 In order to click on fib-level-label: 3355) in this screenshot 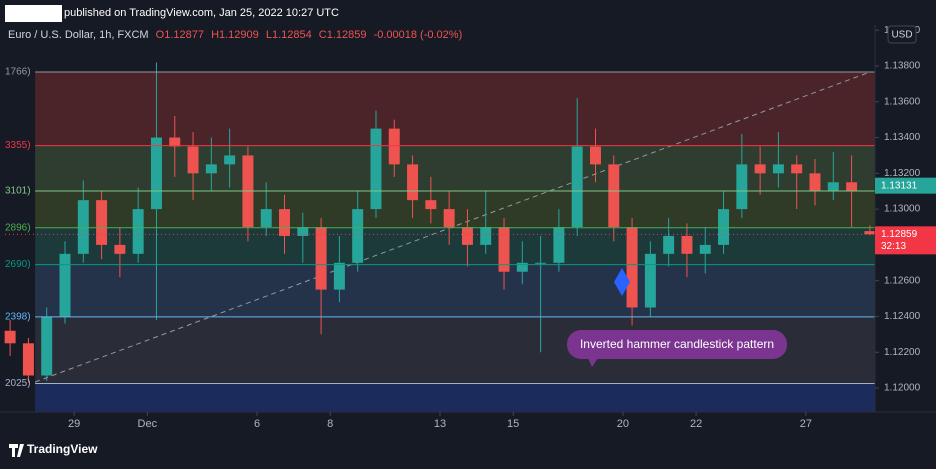, I will do `click(18, 145)`.